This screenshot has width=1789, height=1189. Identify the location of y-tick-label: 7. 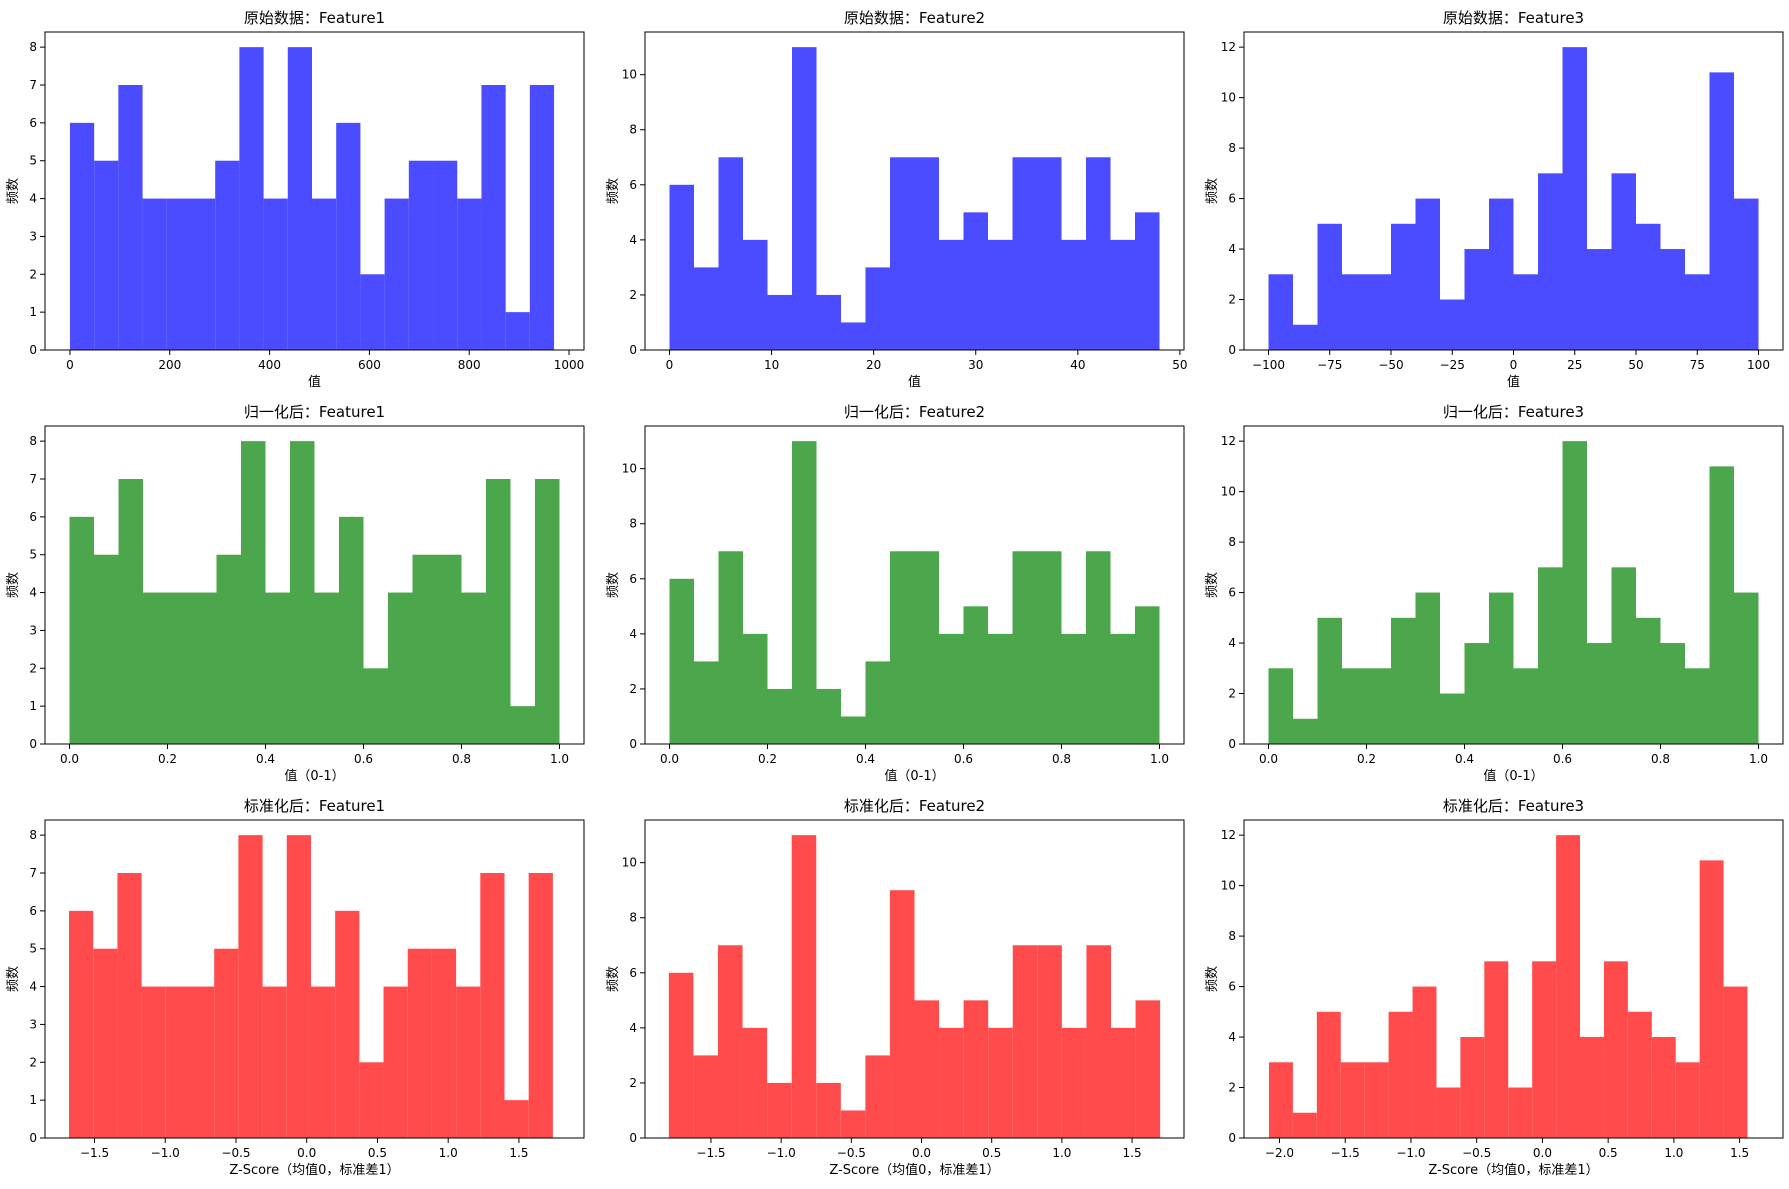
(33, 85).